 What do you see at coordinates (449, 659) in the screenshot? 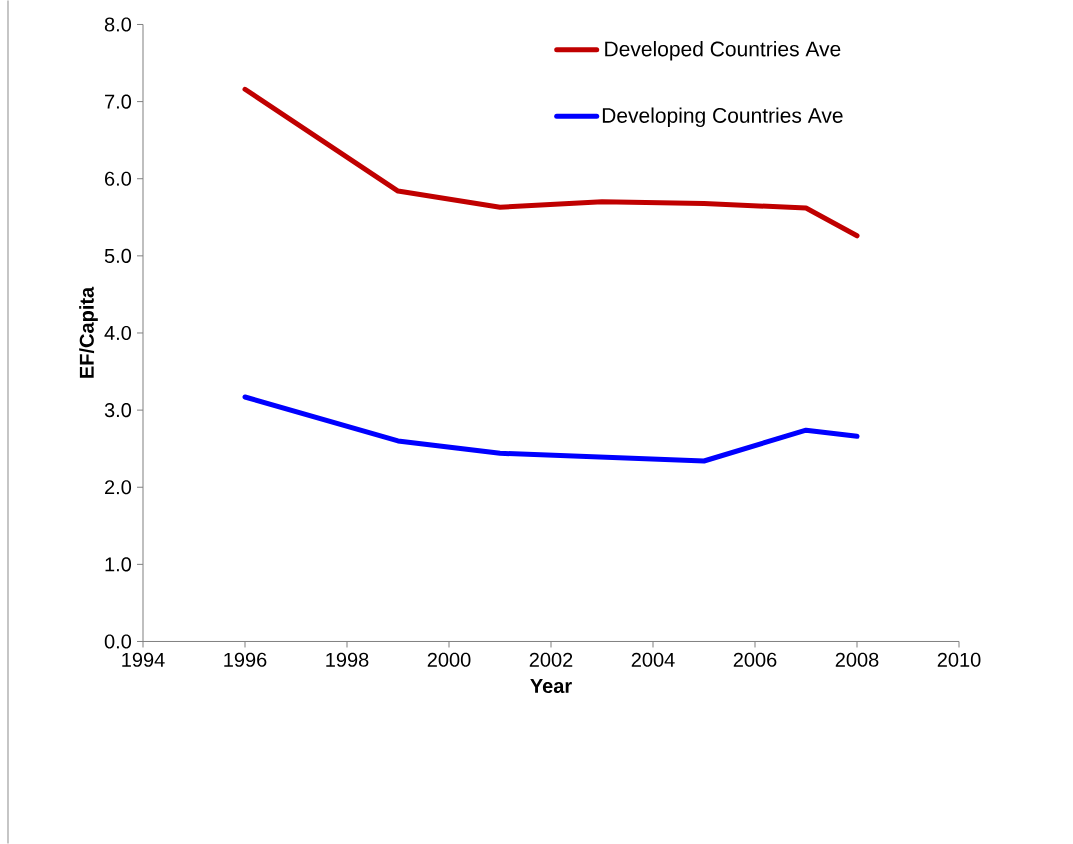
I see `x-tick-label: 2000` at bounding box center [449, 659].